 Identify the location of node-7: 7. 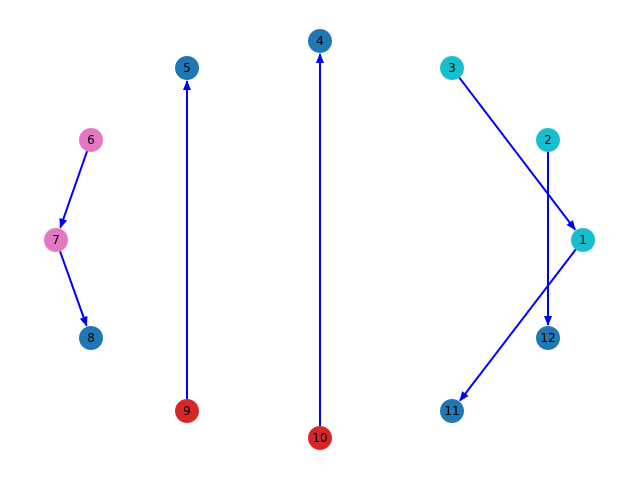
(56, 240).